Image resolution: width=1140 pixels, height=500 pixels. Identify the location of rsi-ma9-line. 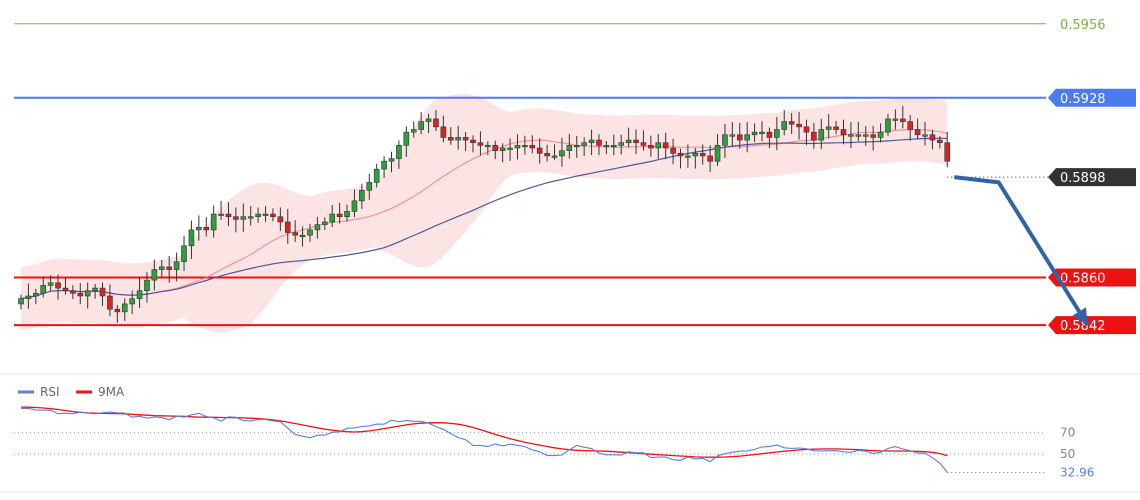
(484, 432).